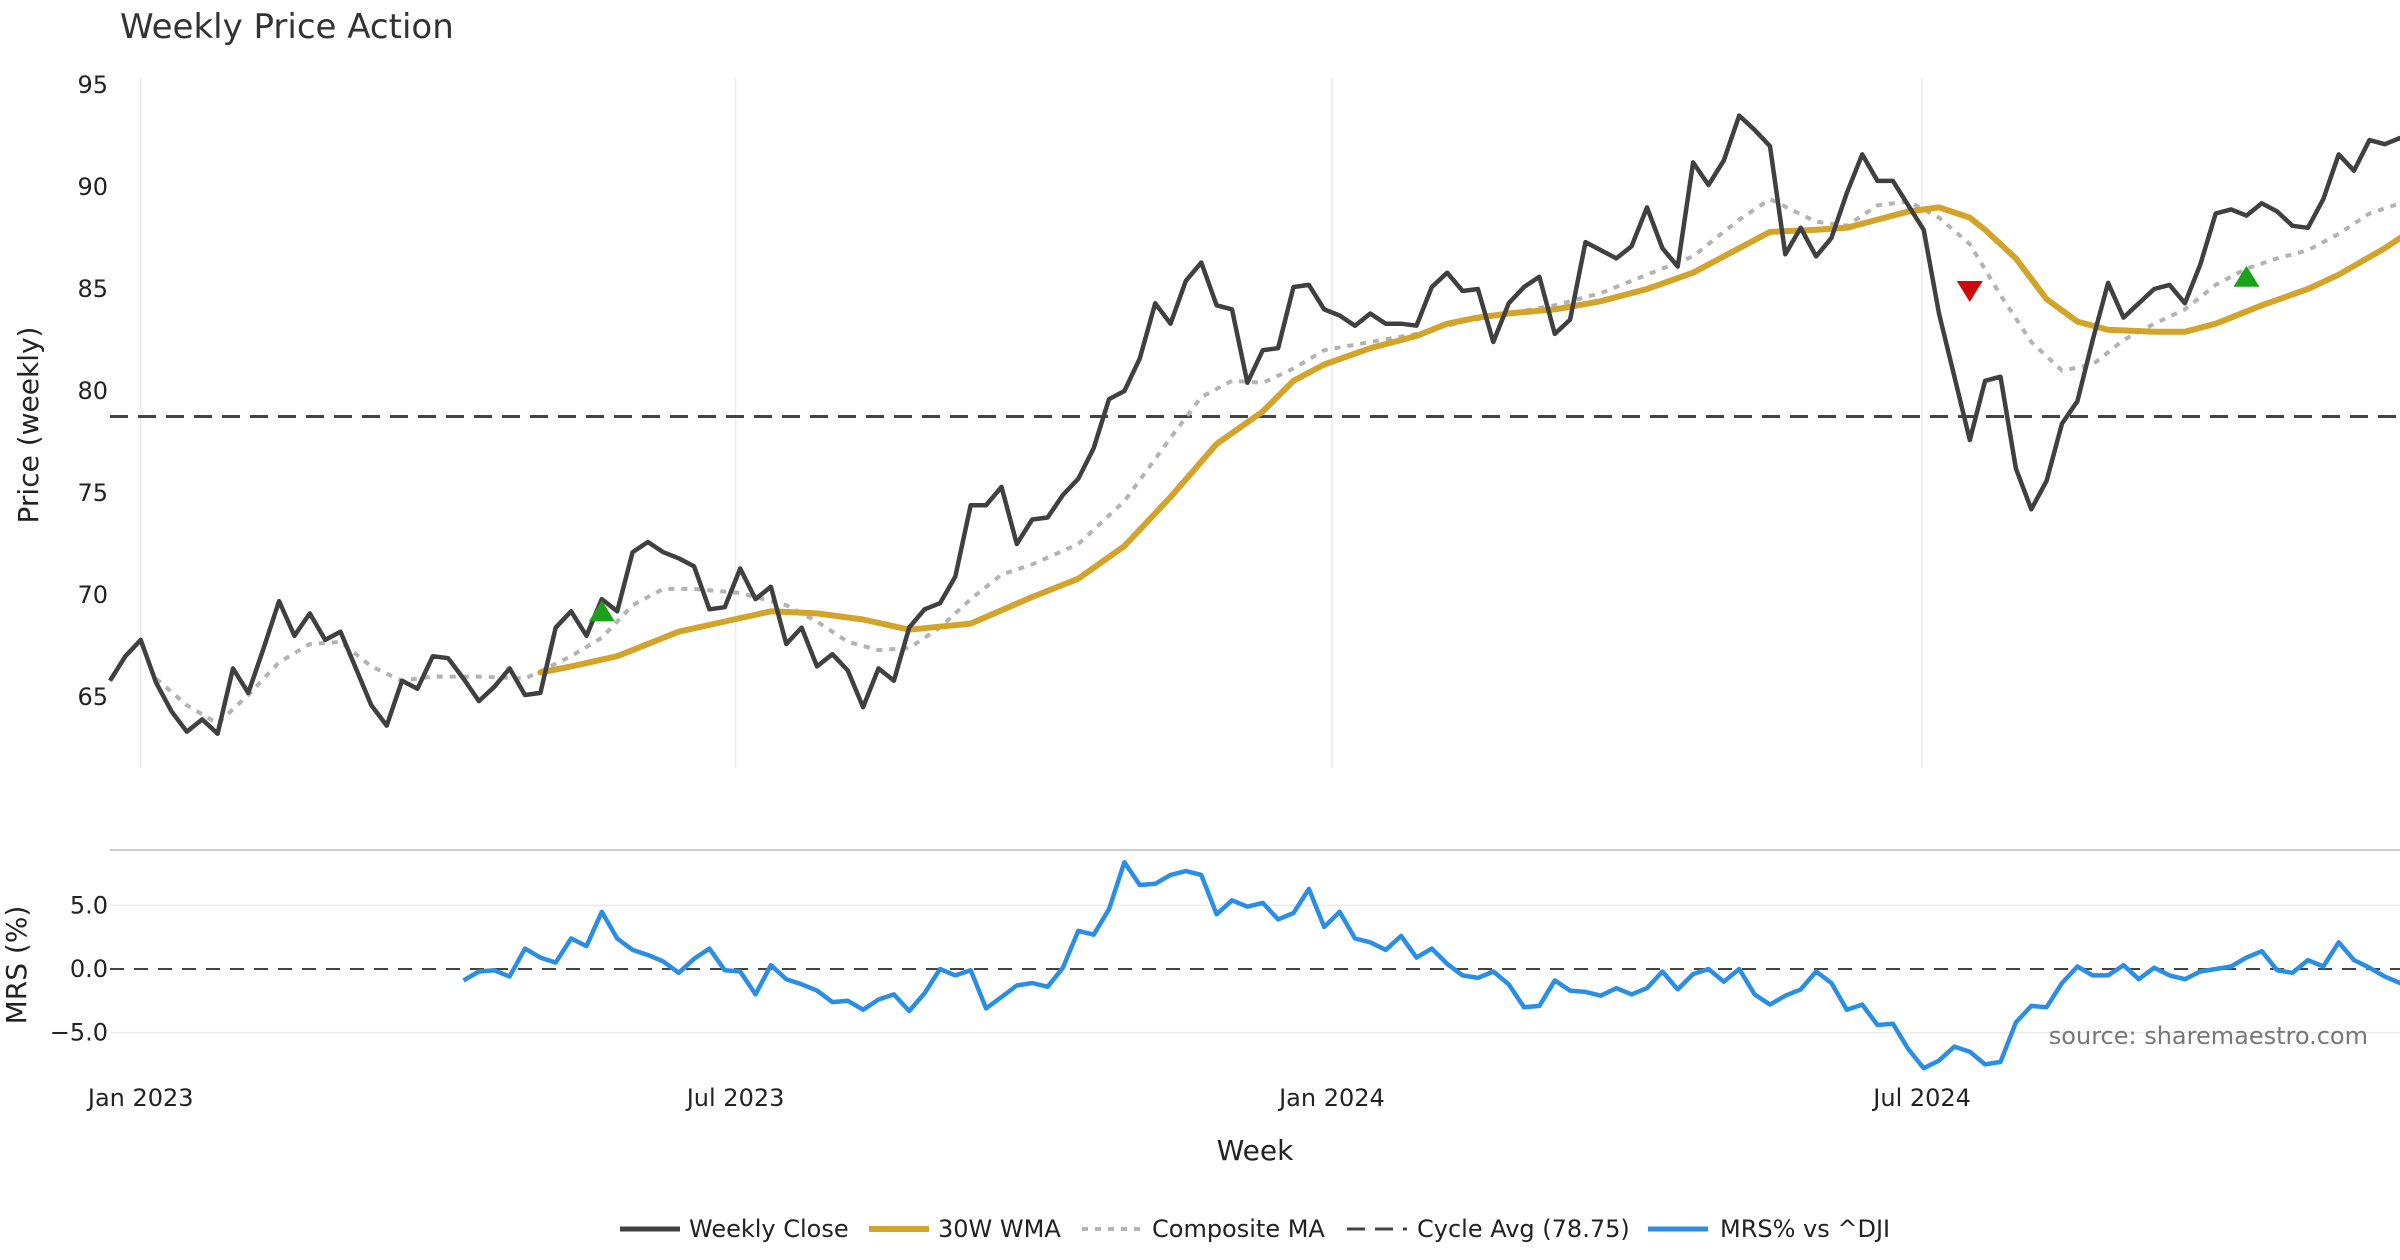 The width and height of the screenshot is (2400, 1260). Describe the element at coordinates (2208, 1036) in the screenshot. I see `source-note: source: sharemaestro.com` at that location.